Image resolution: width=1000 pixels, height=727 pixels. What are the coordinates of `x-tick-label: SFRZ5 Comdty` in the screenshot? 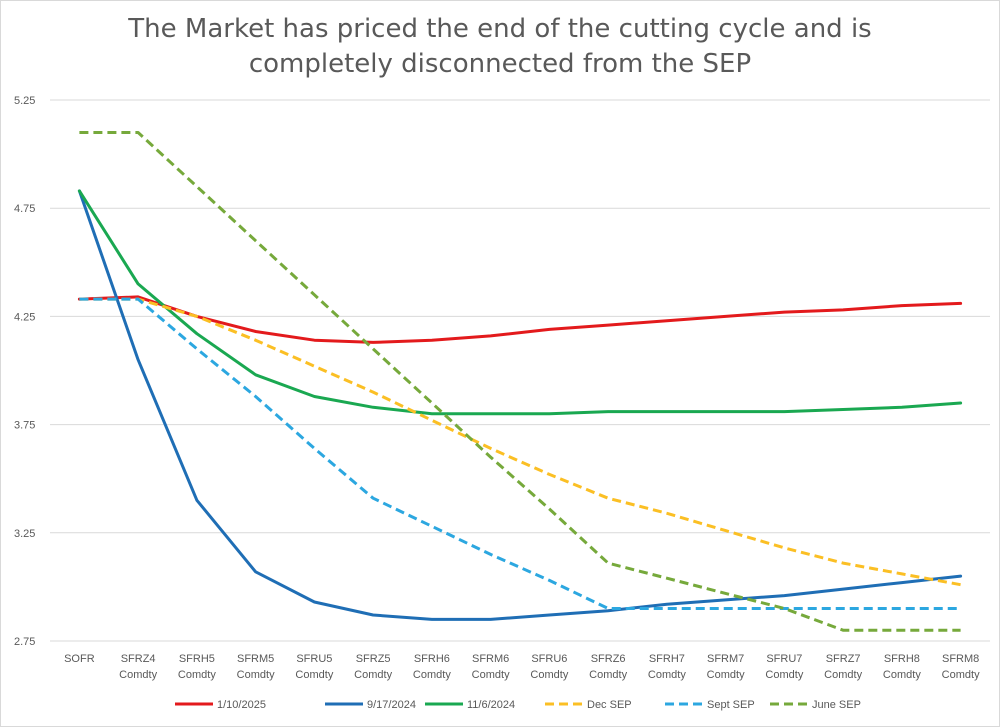 It's located at (373, 667).